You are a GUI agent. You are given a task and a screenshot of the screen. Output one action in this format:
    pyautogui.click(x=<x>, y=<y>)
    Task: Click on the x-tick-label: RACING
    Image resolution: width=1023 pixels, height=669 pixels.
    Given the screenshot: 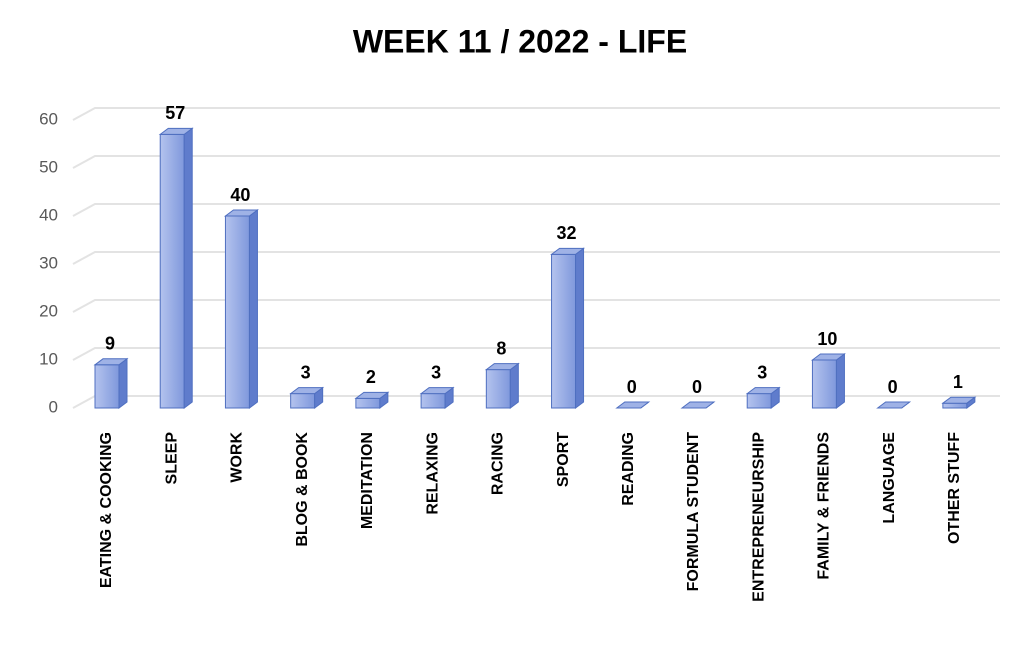 What is the action you would take?
    pyautogui.click(x=498, y=463)
    